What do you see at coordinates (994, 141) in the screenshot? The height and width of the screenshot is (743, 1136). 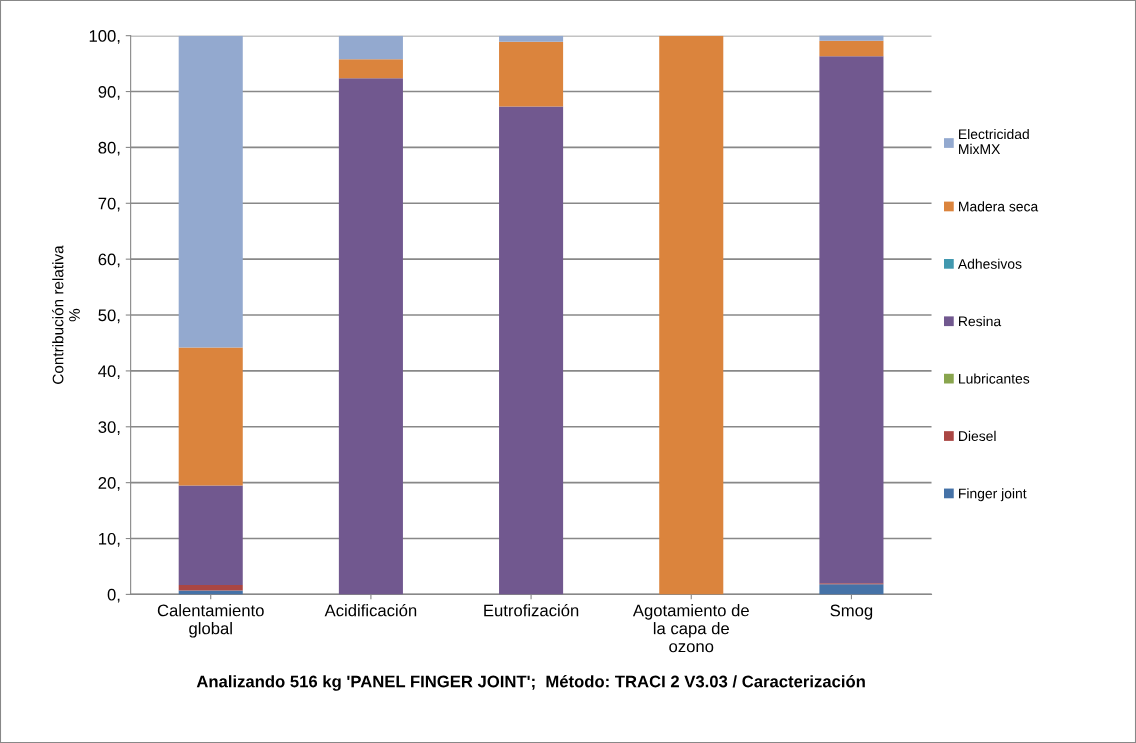 I see `legend-label: Electricidad MixMX` at bounding box center [994, 141].